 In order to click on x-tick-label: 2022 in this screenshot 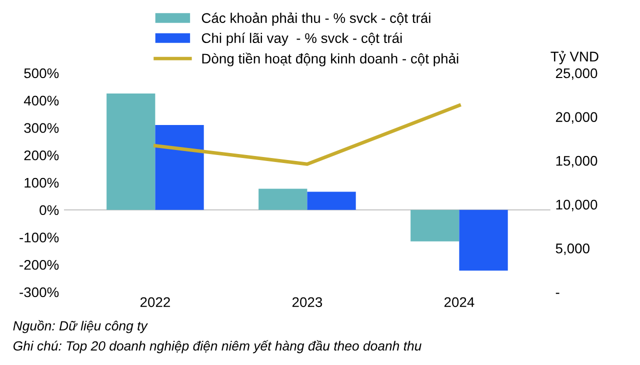, I will do `click(155, 302)`.